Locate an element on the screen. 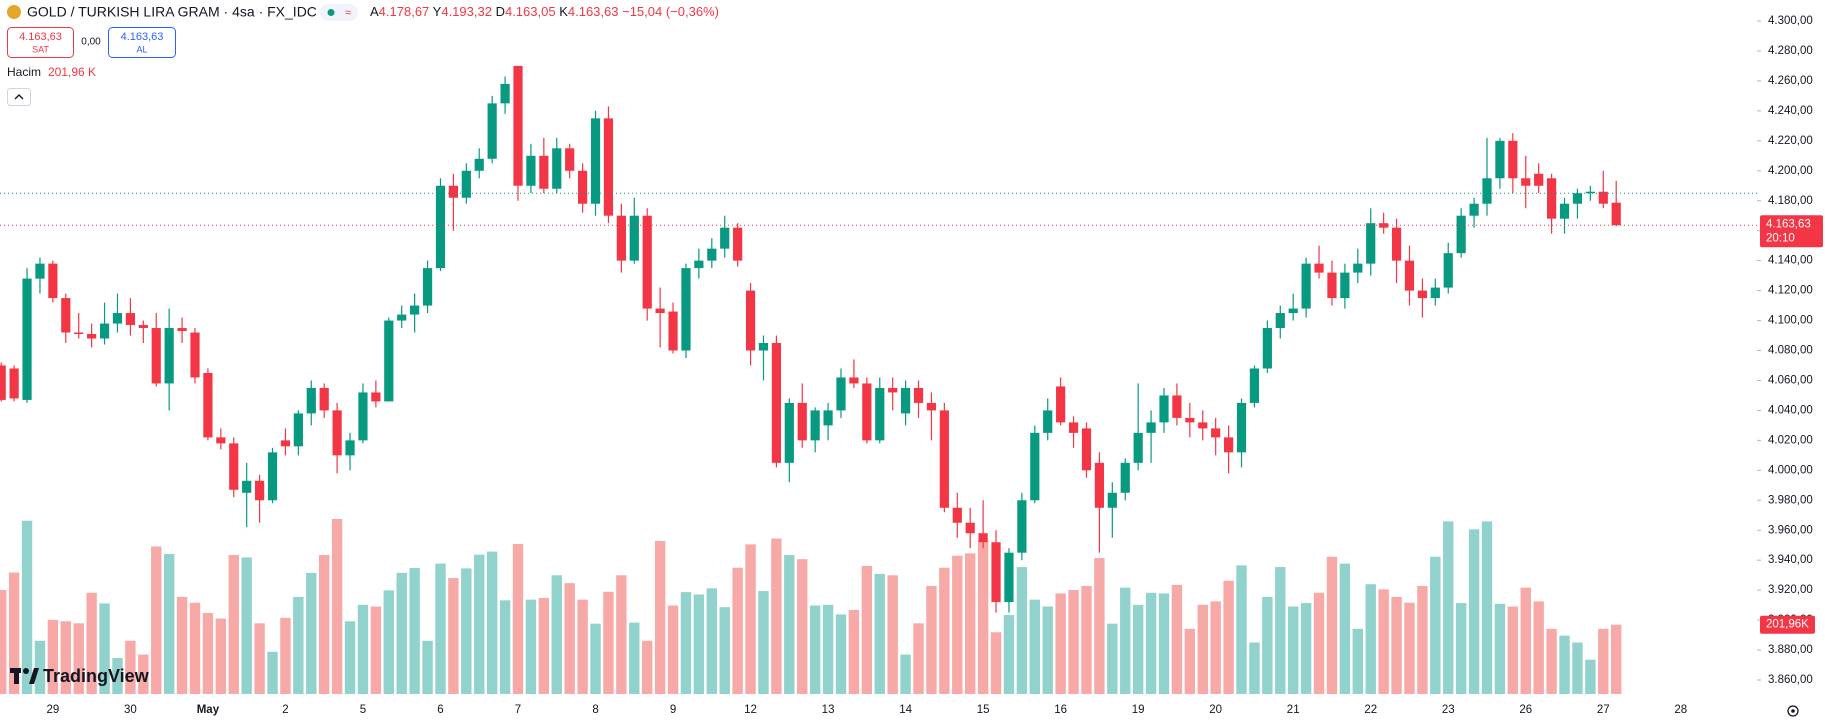 The width and height of the screenshot is (1825, 726). sell-label: SAT is located at coordinates (40, 49).